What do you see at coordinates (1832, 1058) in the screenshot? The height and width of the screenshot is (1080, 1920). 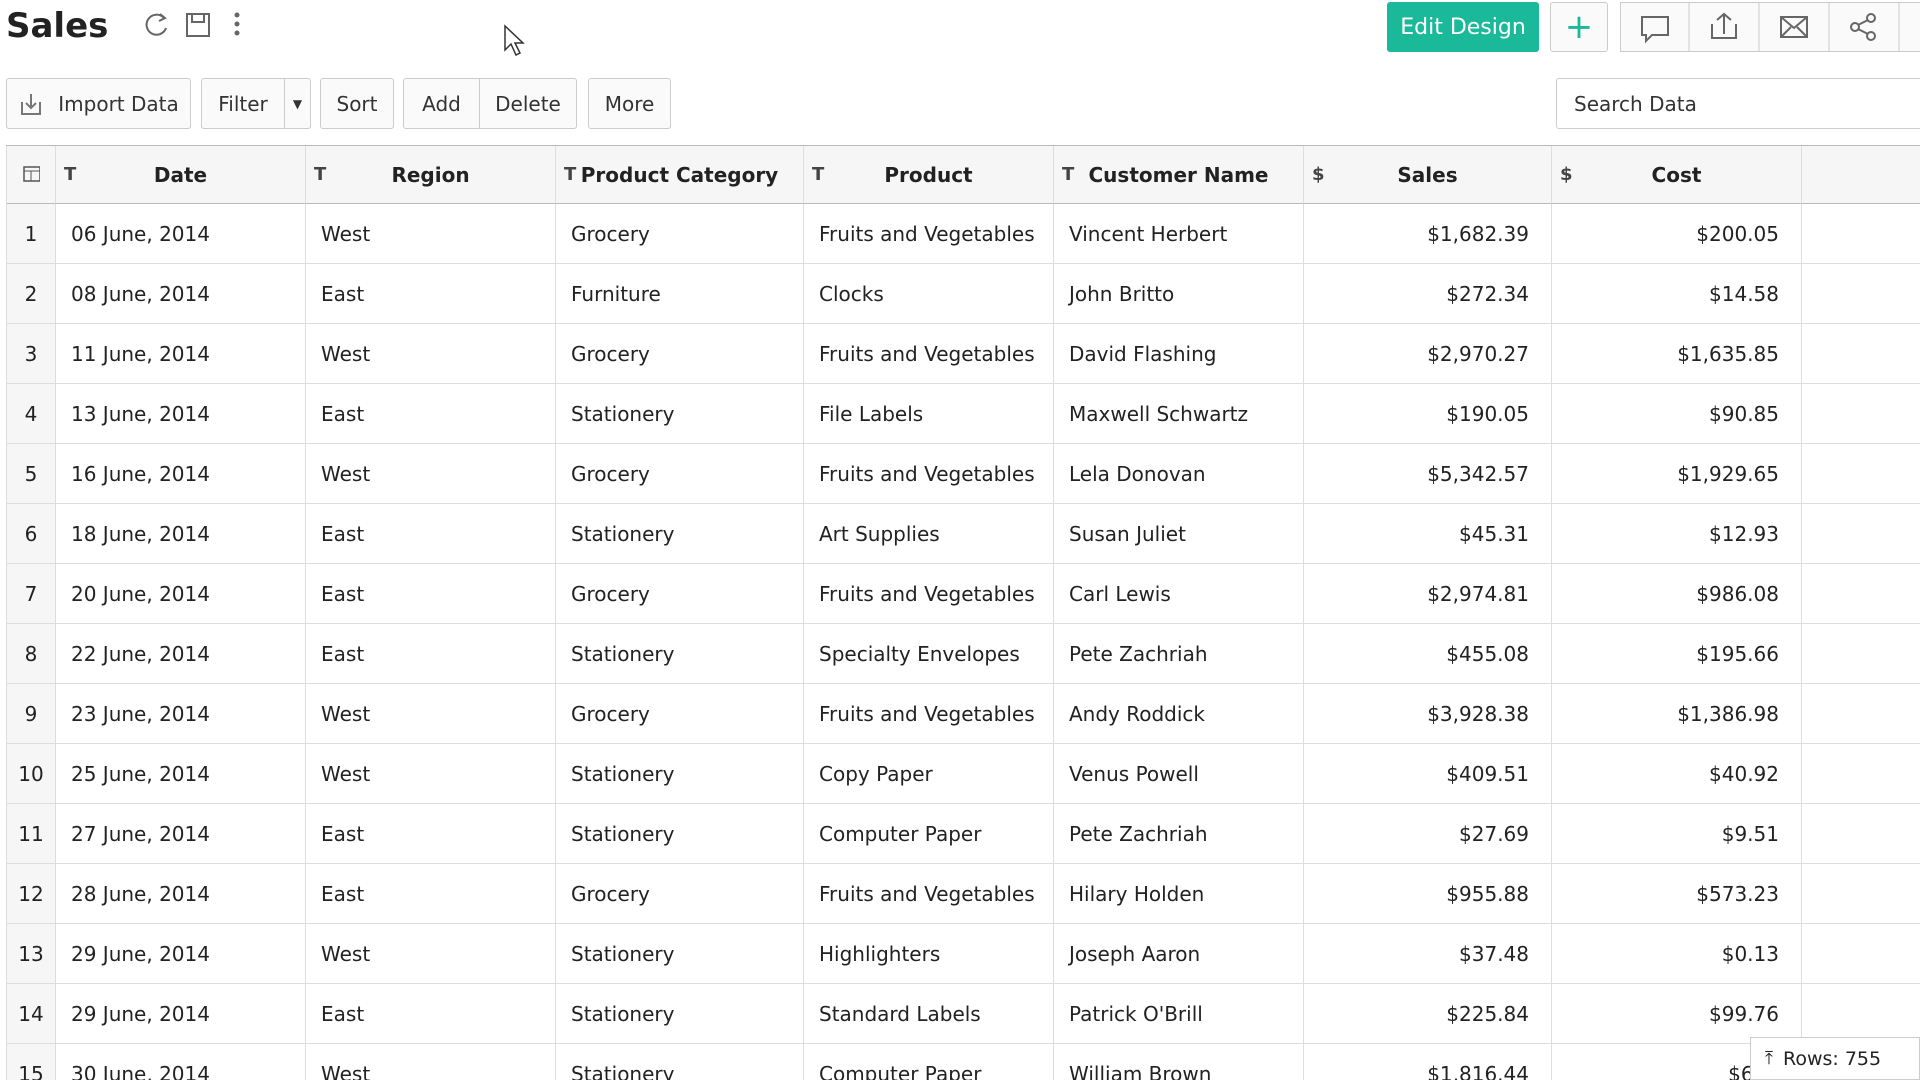 I see `rows-count: Rows: 755` at bounding box center [1832, 1058].